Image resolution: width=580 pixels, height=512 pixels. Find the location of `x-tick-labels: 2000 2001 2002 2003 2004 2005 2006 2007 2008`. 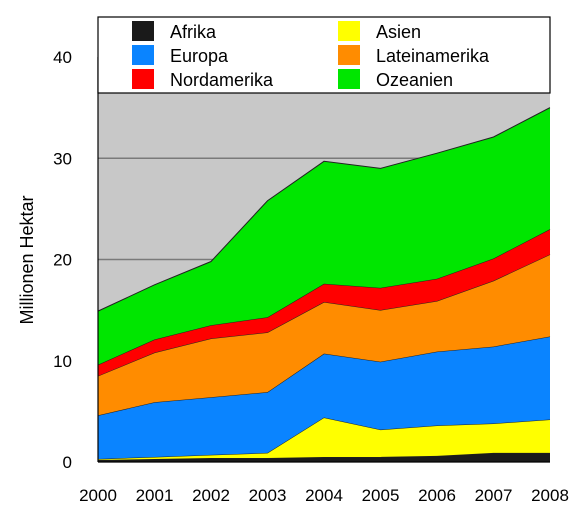

x-tick-labels: 2000 2001 2002 2003 2004 2005 2006 2007 2008 is located at coordinates (324, 495).